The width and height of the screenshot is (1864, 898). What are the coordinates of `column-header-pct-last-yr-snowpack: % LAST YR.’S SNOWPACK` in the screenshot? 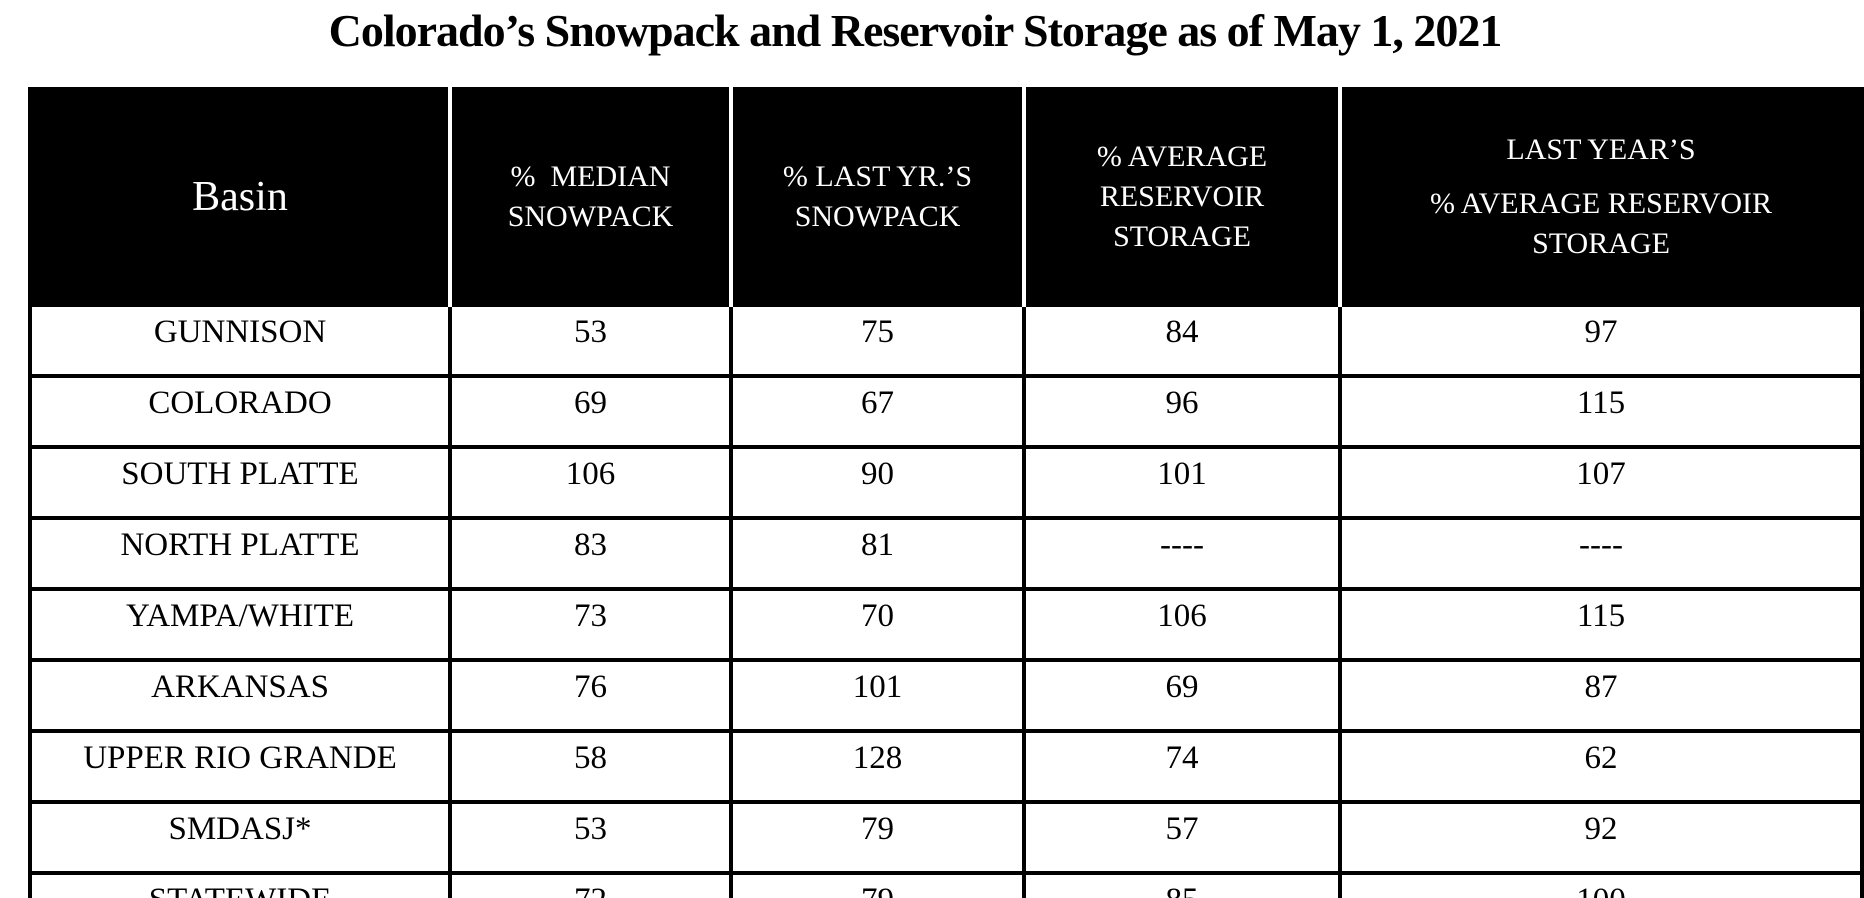 It's located at (876, 197).